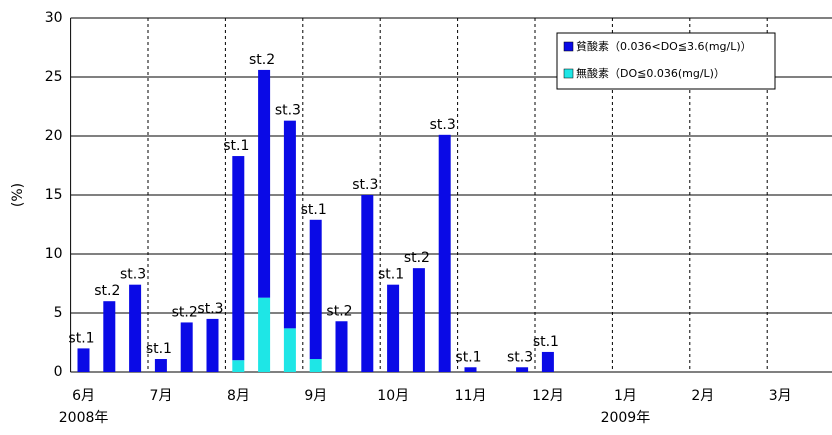  What do you see at coordinates (664, 46) in the screenshot?
I see `legend-label: 貧酸素（0.036<DO≦3.6(mg/L)）` at bounding box center [664, 46].